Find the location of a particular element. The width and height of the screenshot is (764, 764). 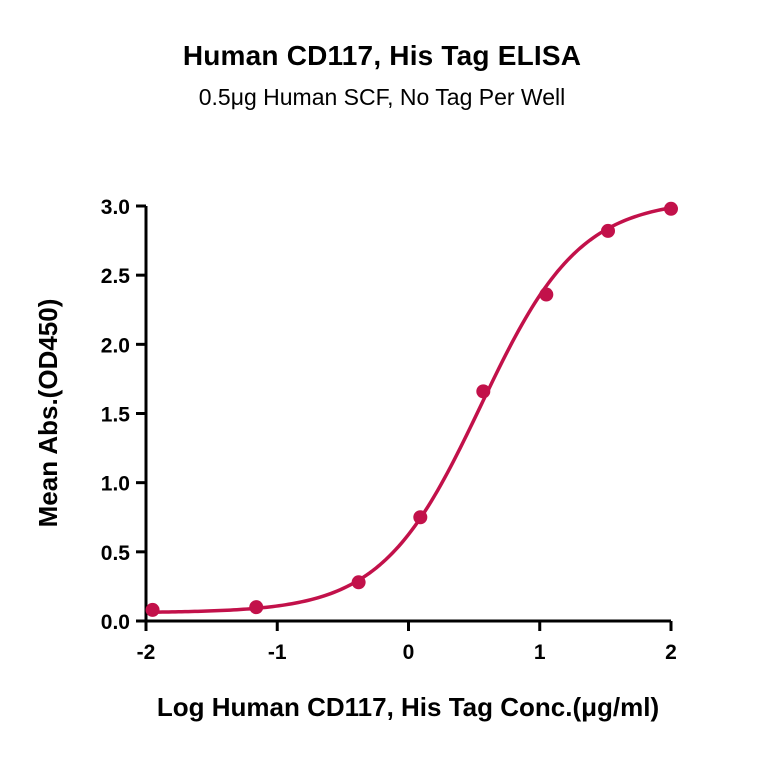

x-tick-label: -1 is located at coordinates (277, 652).